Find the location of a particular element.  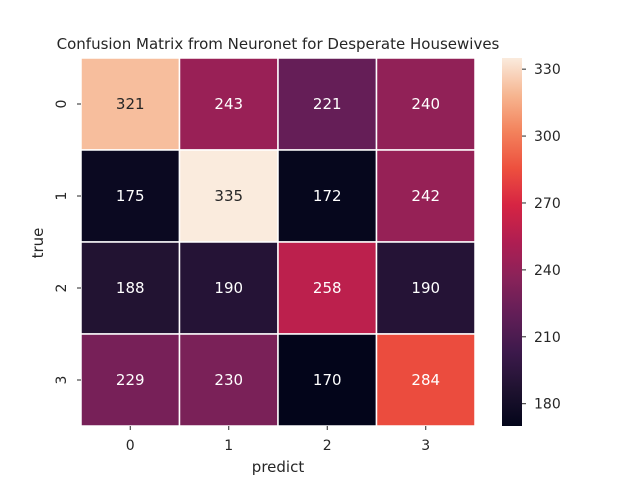

y-tick-label: 3 is located at coordinates (62, 380).